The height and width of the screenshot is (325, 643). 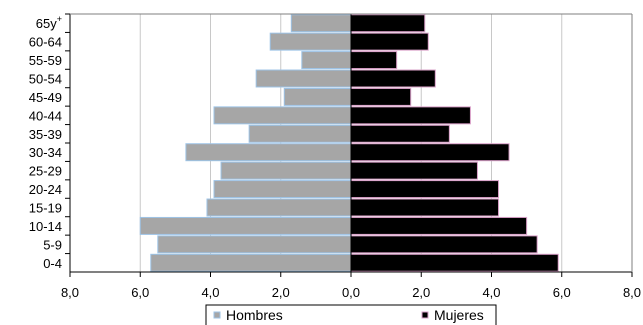 I want to click on bar-mujeres-65y+, so click(x=388, y=23).